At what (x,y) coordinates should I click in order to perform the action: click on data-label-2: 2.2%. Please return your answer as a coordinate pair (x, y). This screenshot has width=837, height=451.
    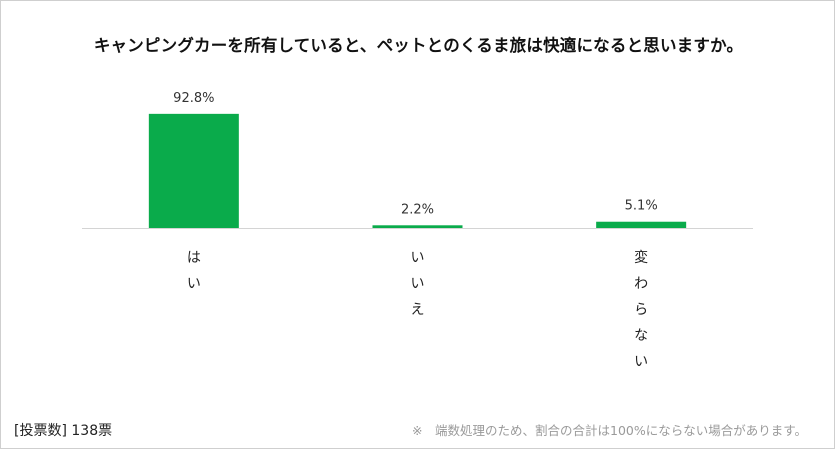
    Looking at the image, I should click on (417, 209).